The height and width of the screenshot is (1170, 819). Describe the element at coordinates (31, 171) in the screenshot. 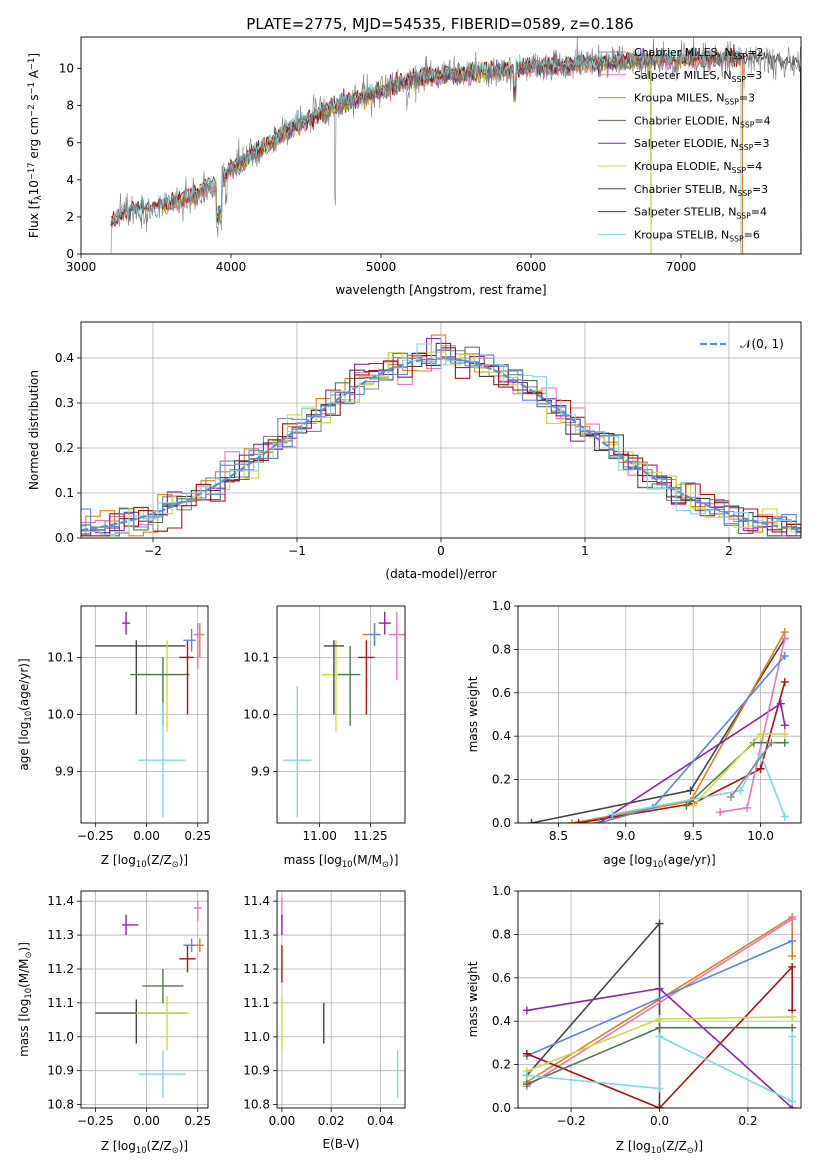

I see `label-part: −17` at that location.